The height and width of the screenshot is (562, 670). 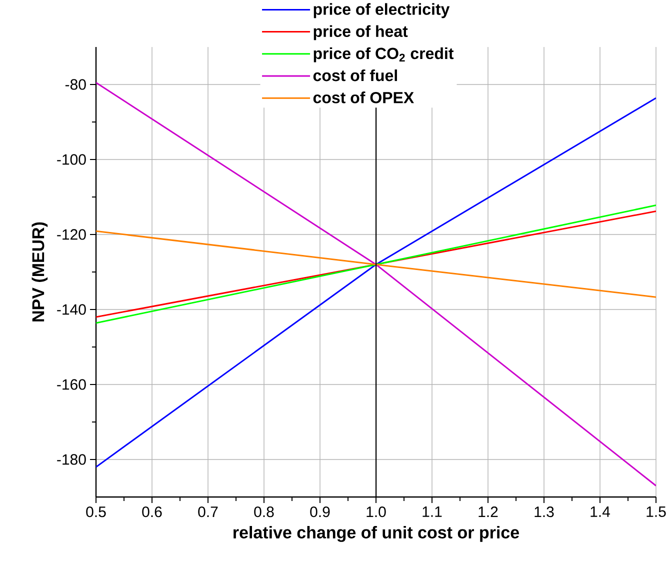 What do you see at coordinates (376, 512) in the screenshot?
I see `x-tick-label: 1.0` at bounding box center [376, 512].